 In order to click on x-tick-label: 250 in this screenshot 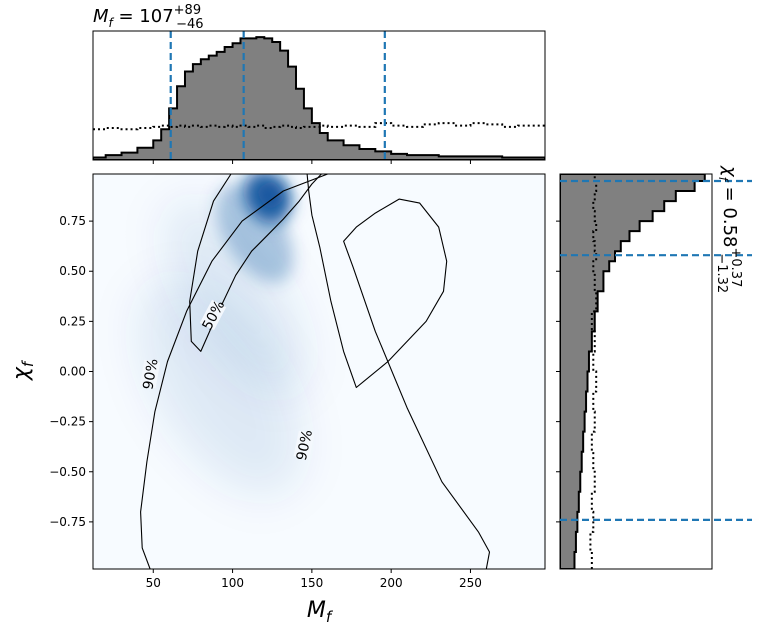, I will do `click(470, 583)`.